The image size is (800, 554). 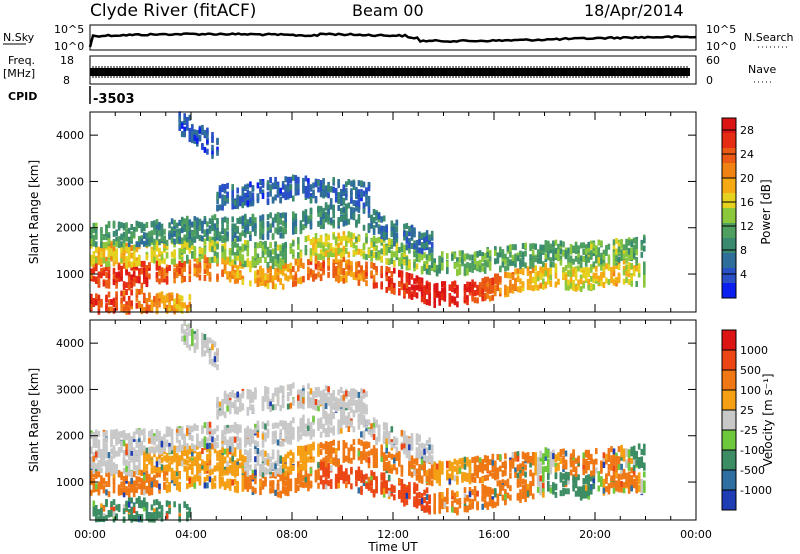 What do you see at coordinates (729, 275) in the screenshot?
I see `colorbar-swatch` at bounding box center [729, 275].